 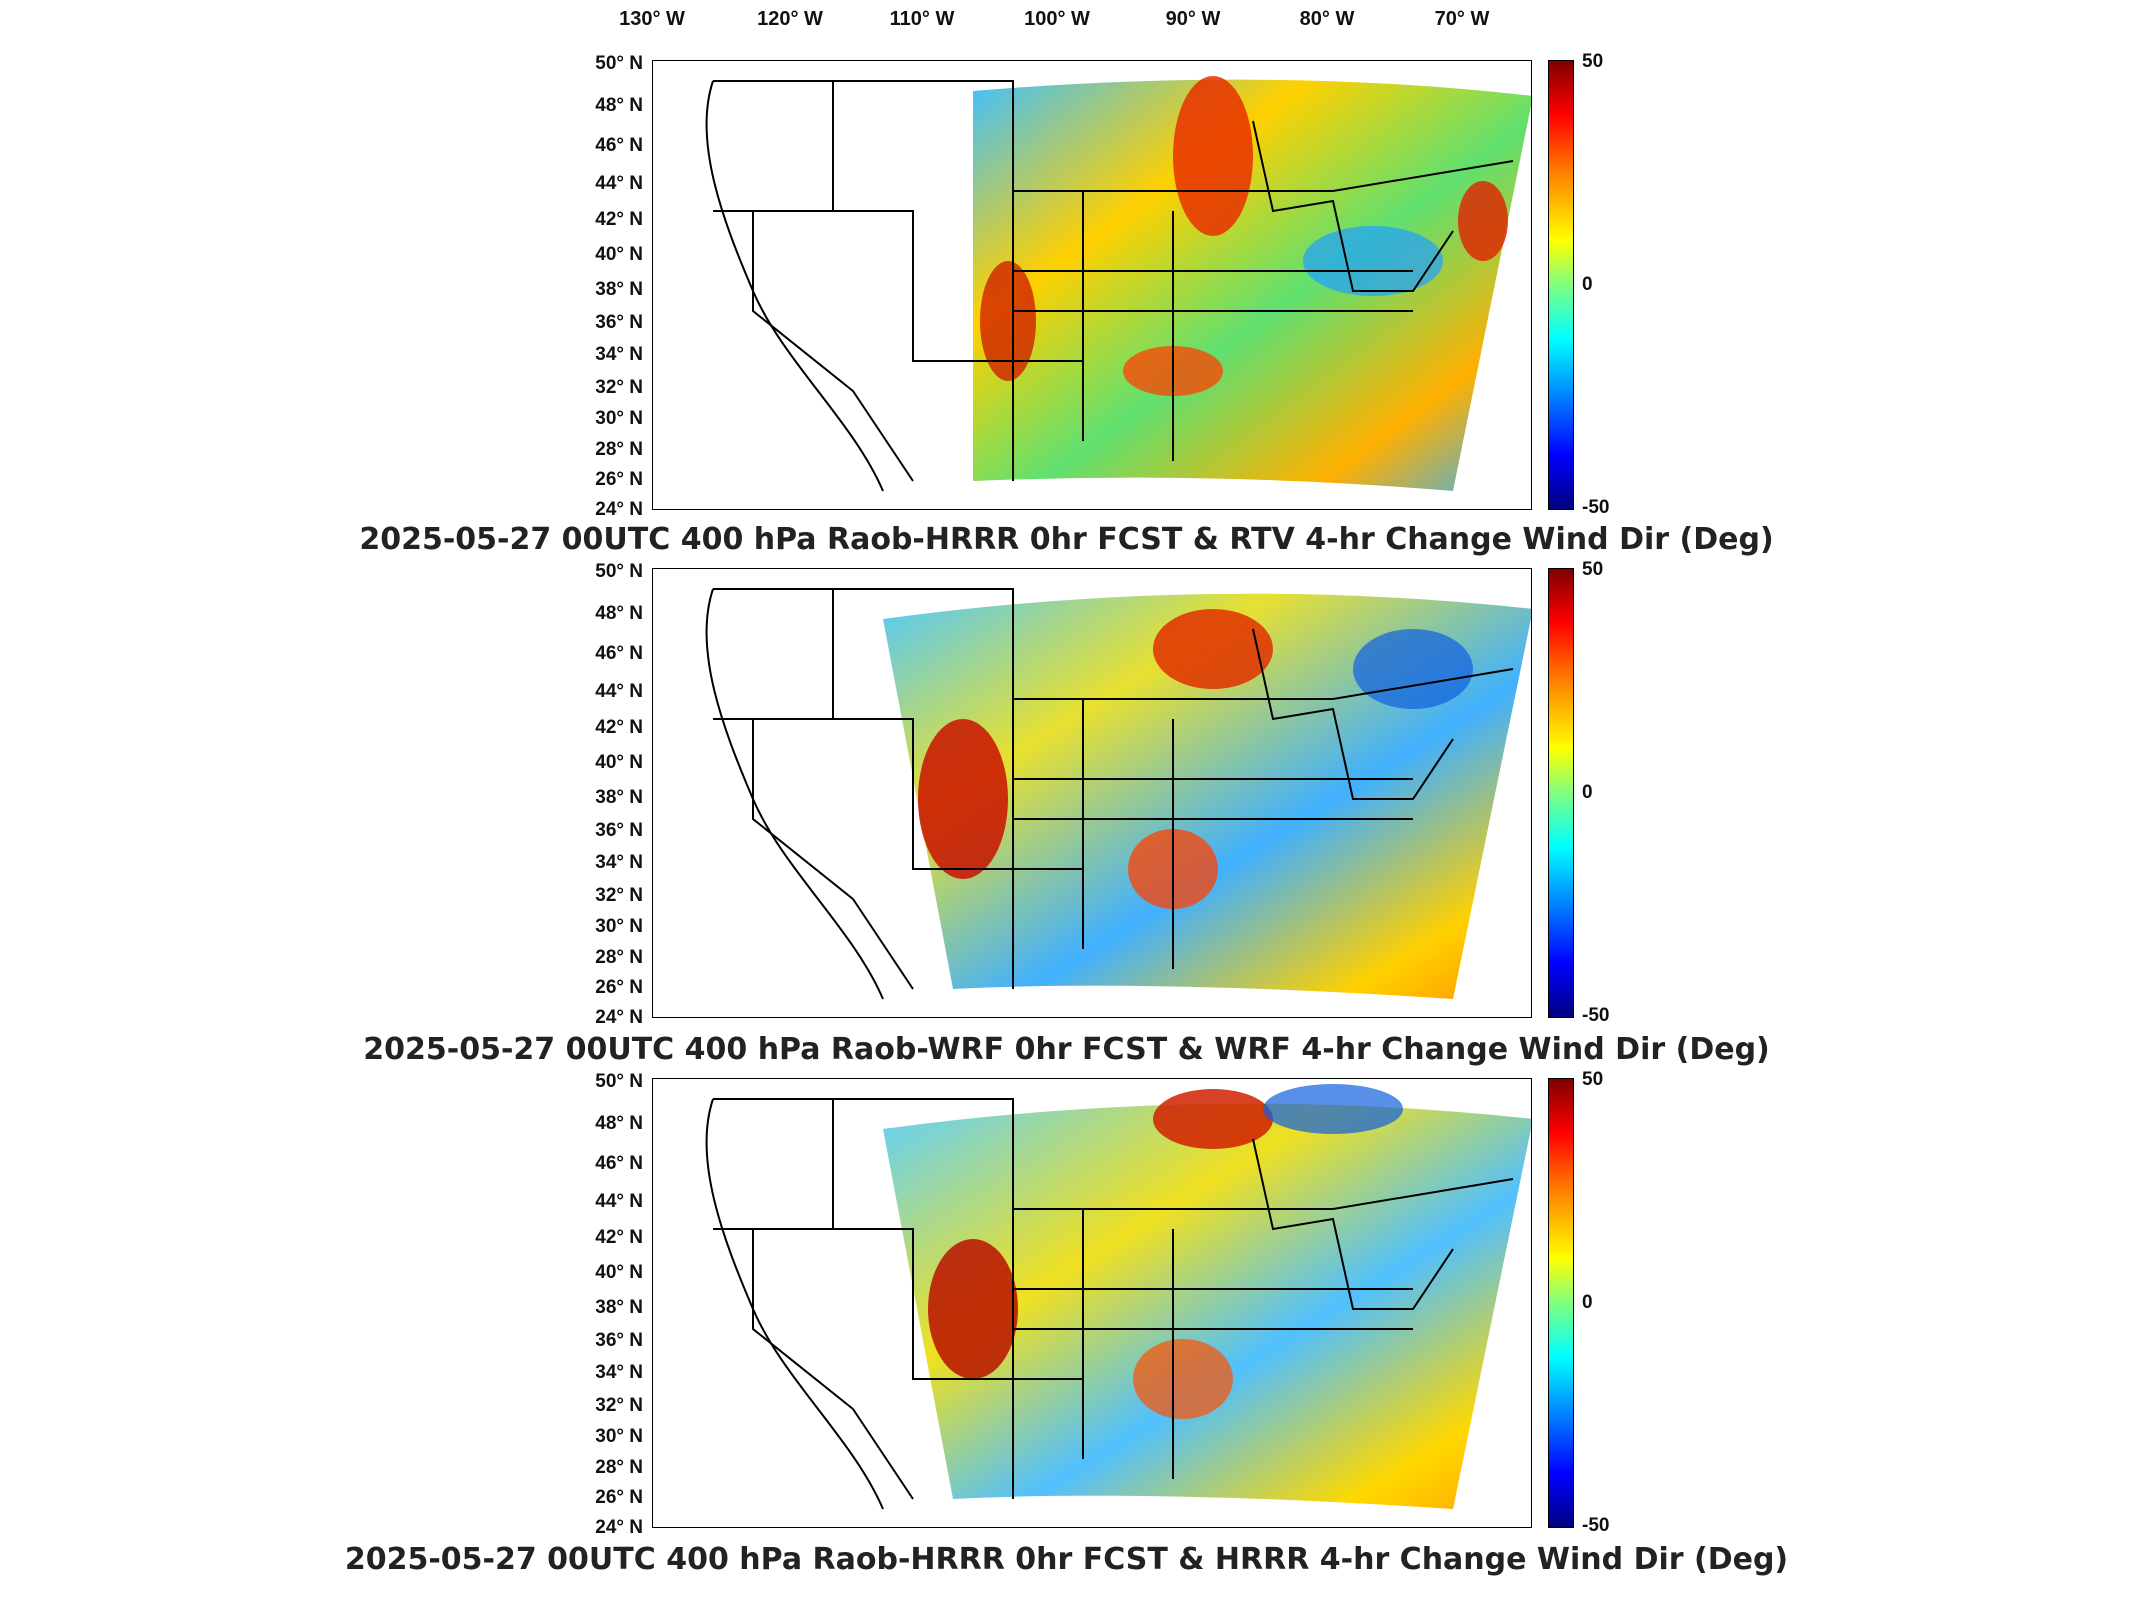 I want to click on lon-tick: 110° W, so click(x=922, y=19).